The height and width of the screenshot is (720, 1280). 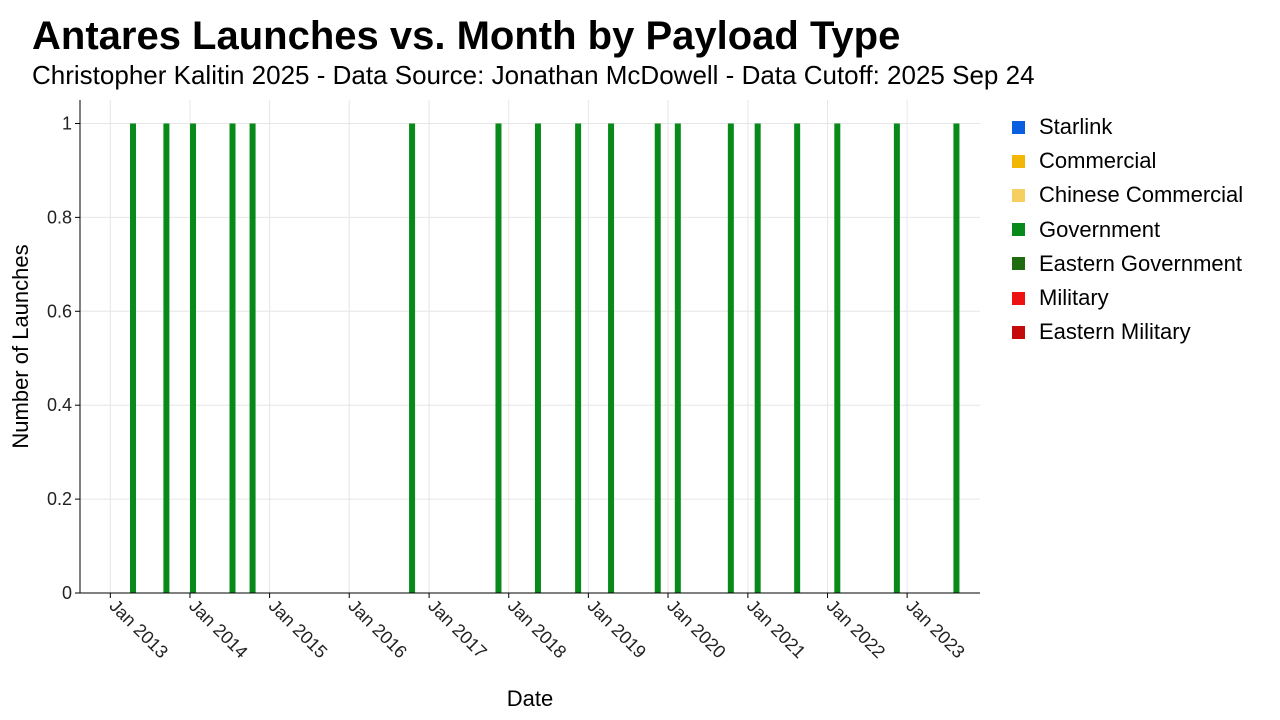 I want to click on legend-label: Chinese Commercial, so click(x=1141, y=195).